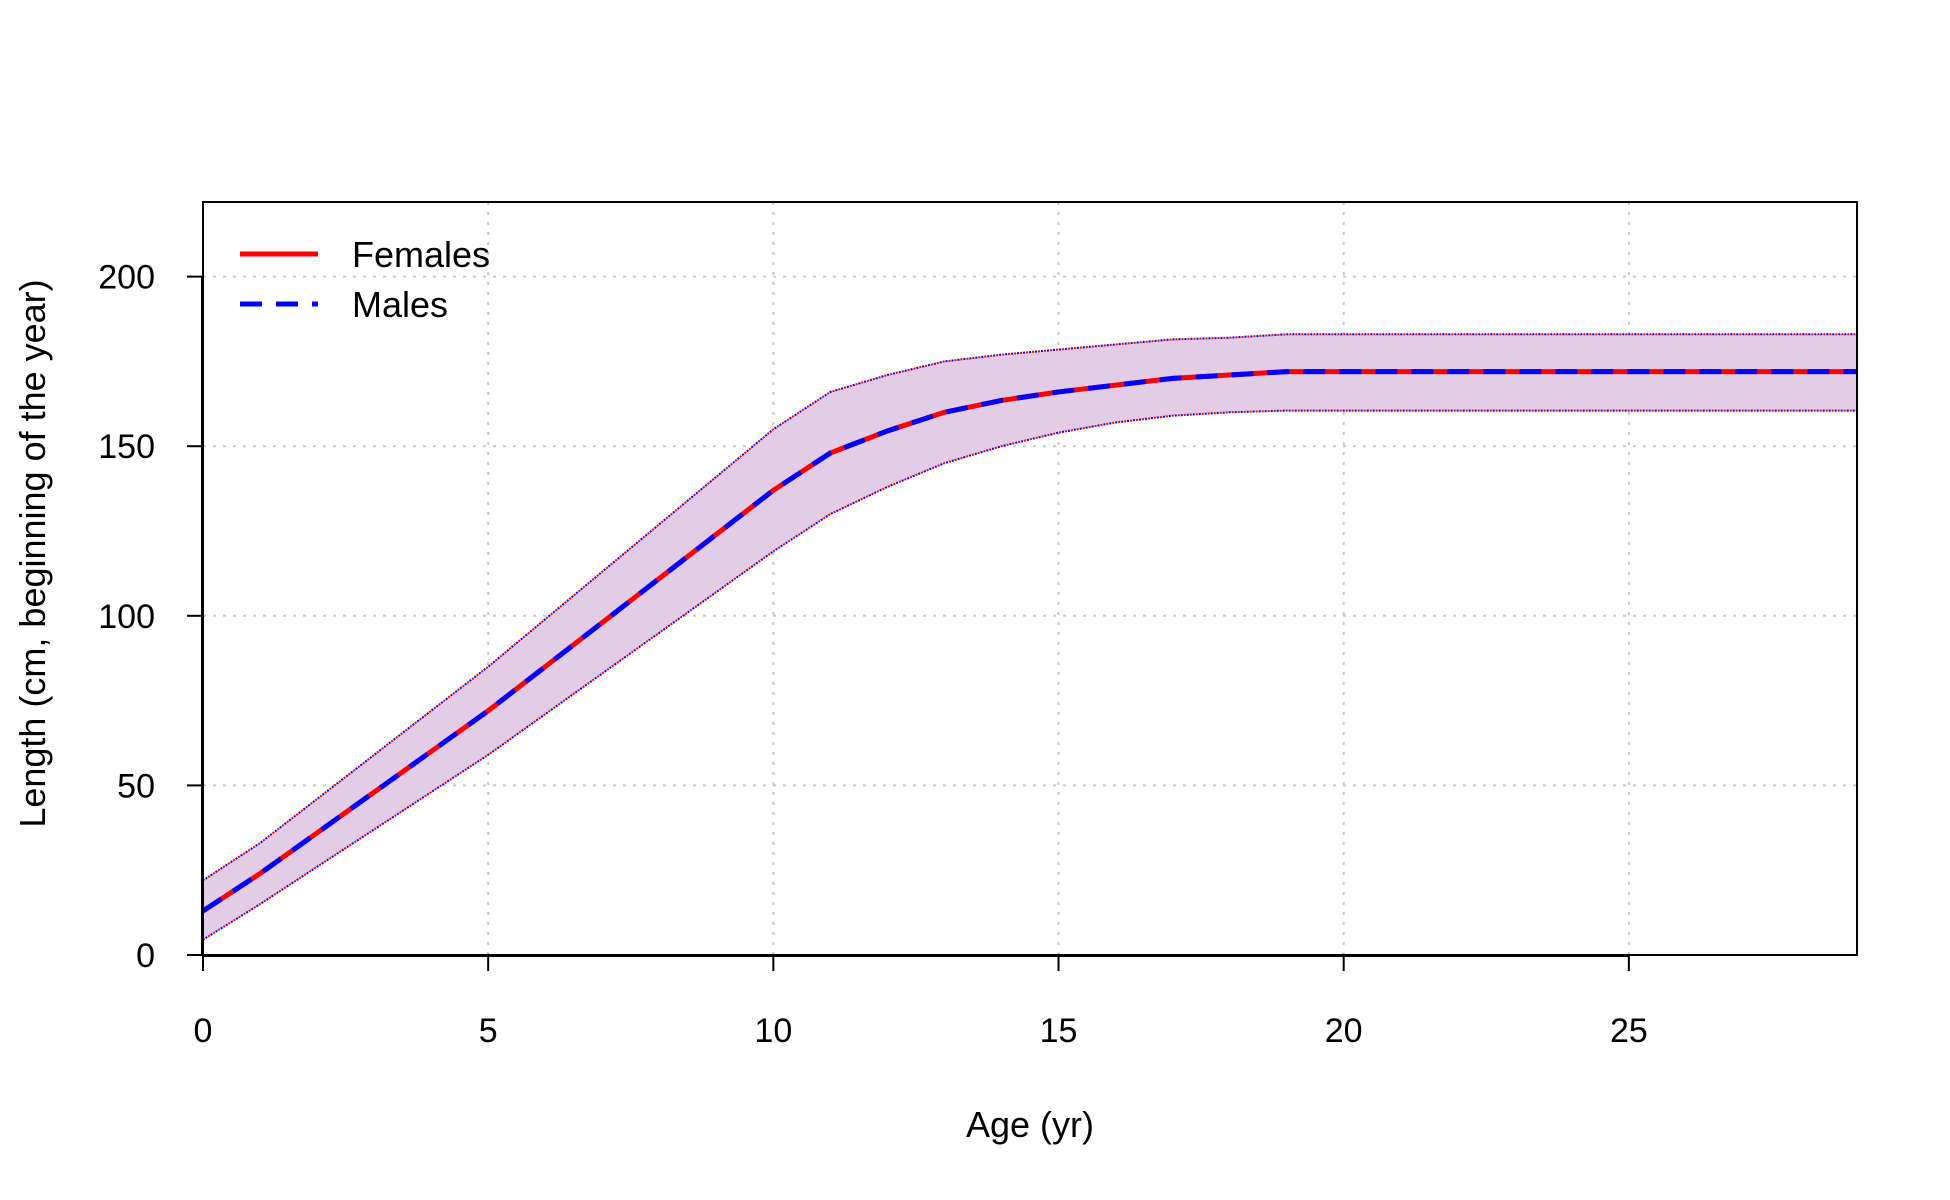  I want to click on x-tick-label: 10, so click(773, 1031).